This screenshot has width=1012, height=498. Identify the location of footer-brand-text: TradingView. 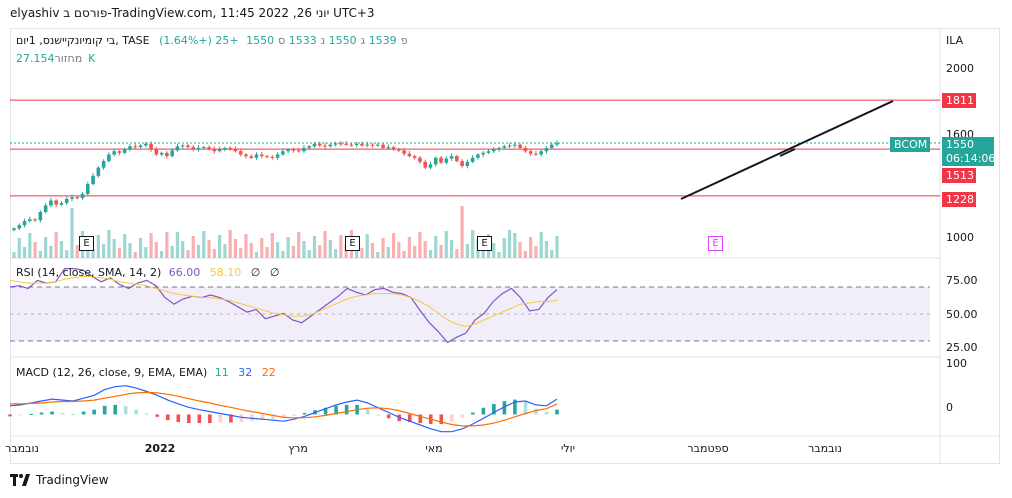
(72, 480).